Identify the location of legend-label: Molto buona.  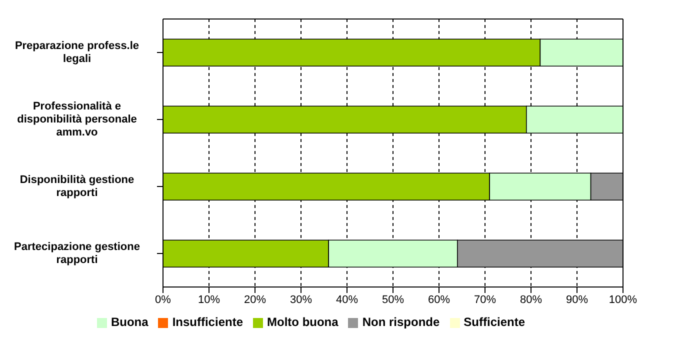
(302, 322).